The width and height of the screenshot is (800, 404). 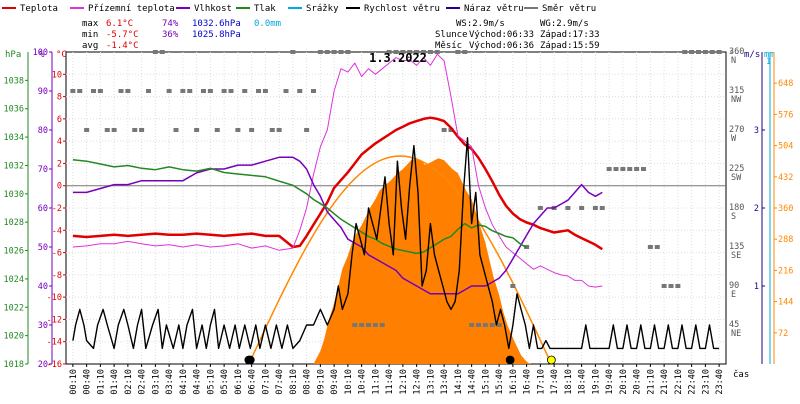 I want to click on x-tick-label: 13:10, so click(x=431, y=382).